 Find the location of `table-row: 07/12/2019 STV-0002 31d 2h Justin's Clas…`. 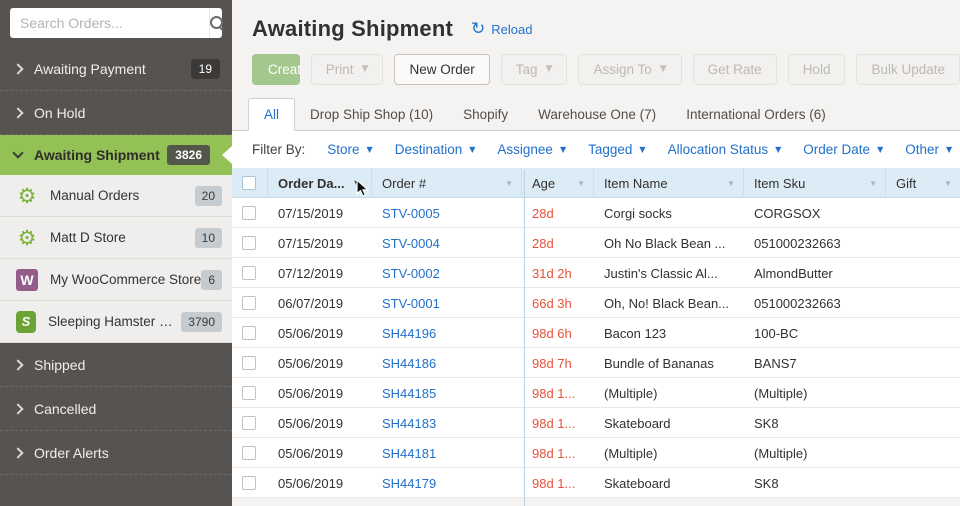

table-row: 07/12/2019 STV-0002 31d 2h Justin's Clas… is located at coordinates (596, 273).